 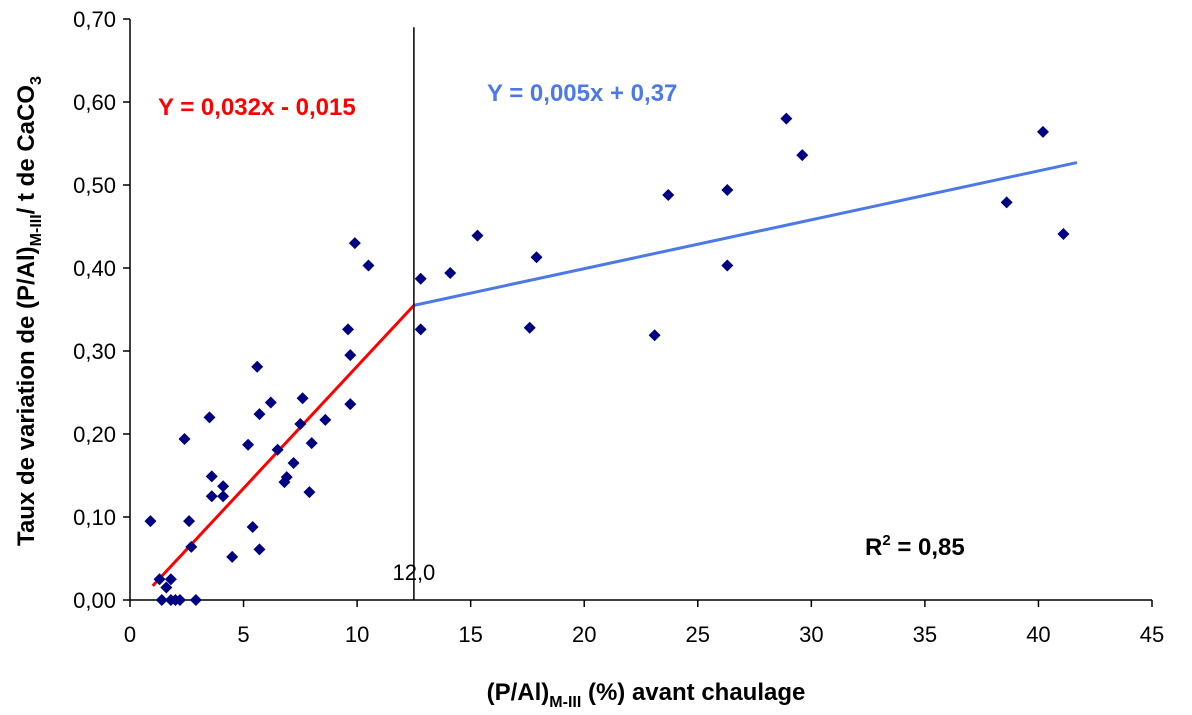 I want to click on x-tick-label: 25, so click(x=698, y=634).